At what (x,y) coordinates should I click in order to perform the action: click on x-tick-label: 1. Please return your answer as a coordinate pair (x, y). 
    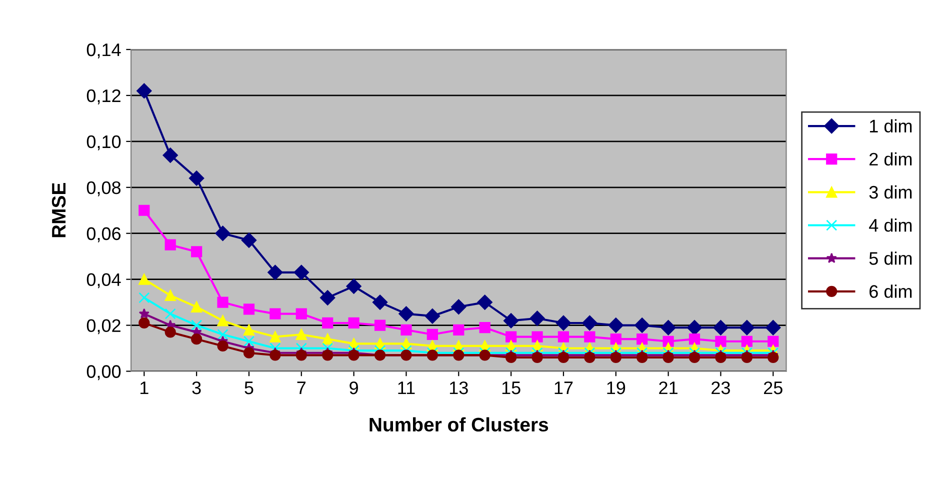
    Looking at the image, I should click on (144, 388).